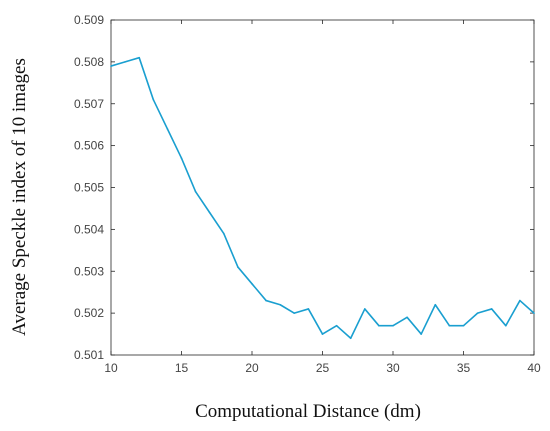 This screenshot has width=550, height=431. What do you see at coordinates (534, 368) in the screenshot?
I see `x-tick-label: 40` at bounding box center [534, 368].